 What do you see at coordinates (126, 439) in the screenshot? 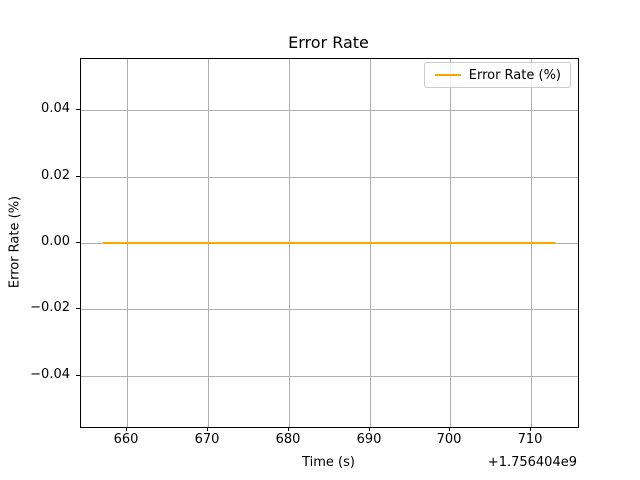
I see `x-tick-label: 660` at bounding box center [126, 439].